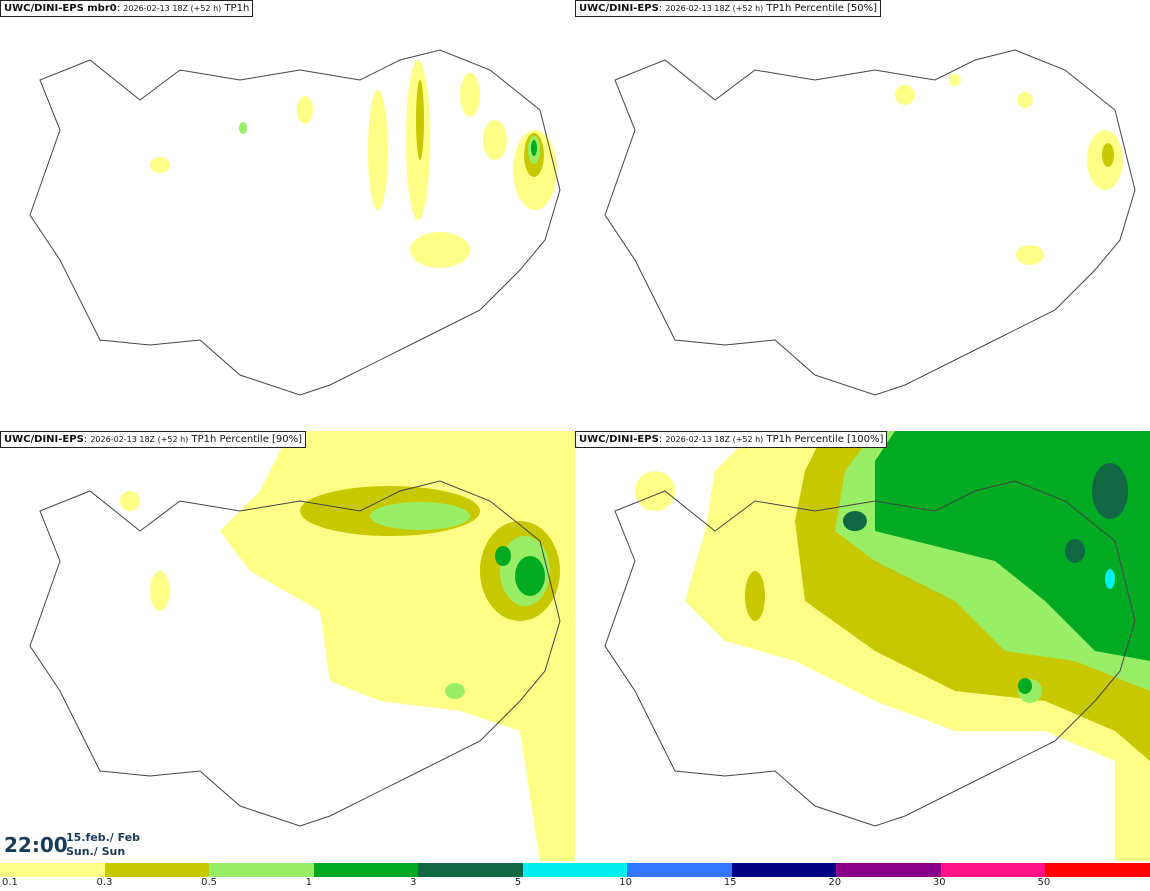  What do you see at coordinates (518, 882) in the screenshot?
I see `legend-label: 5` at bounding box center [518, 882].